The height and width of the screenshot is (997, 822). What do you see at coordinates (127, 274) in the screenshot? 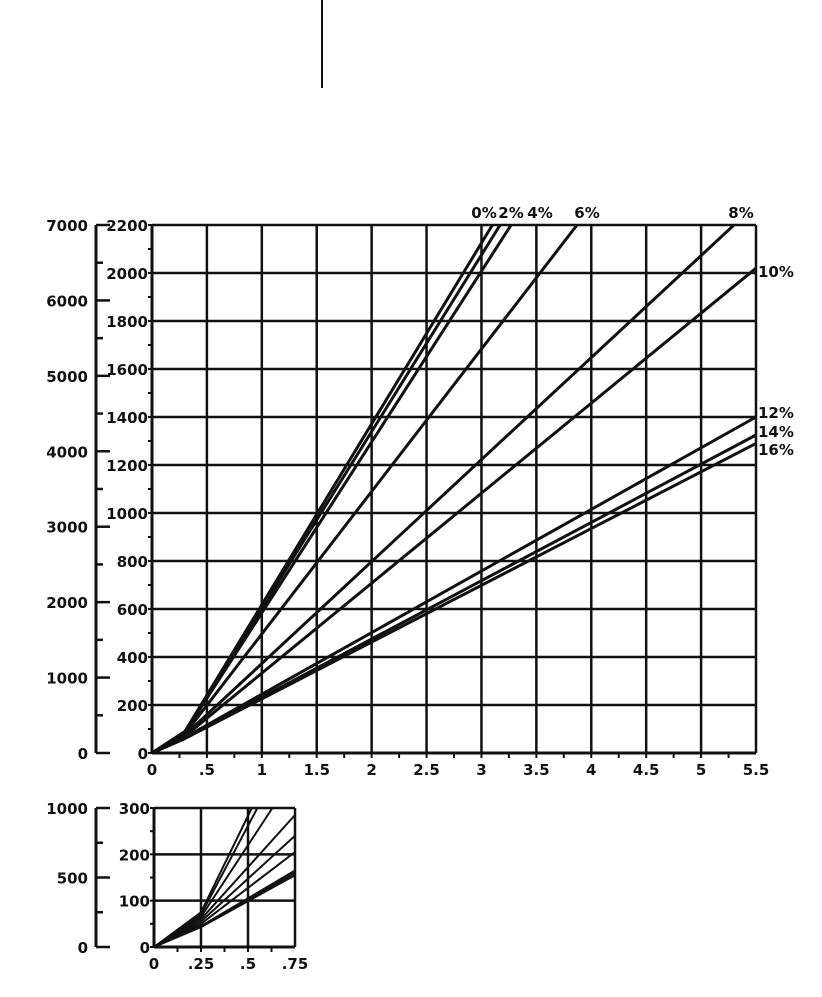
I see `main-y-inner-label: 2000` at bounding box center [127, 274].